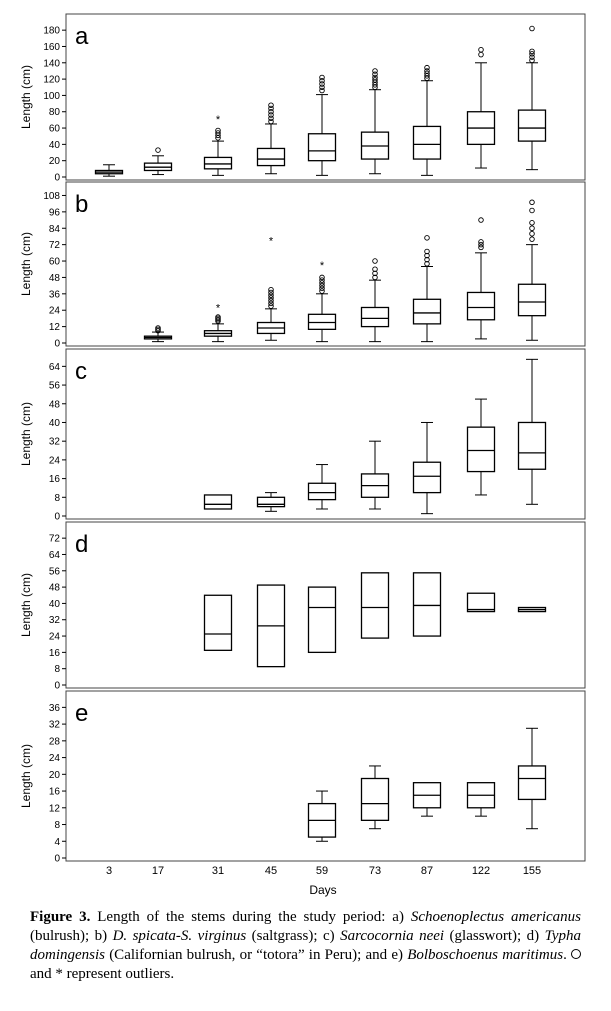 The width and height of the screenshot is (611, 1011). What do you see at coordinates (576, 954) in the screenshot?
I see `outlier-circle-icon` at bounding box center [576, 954].